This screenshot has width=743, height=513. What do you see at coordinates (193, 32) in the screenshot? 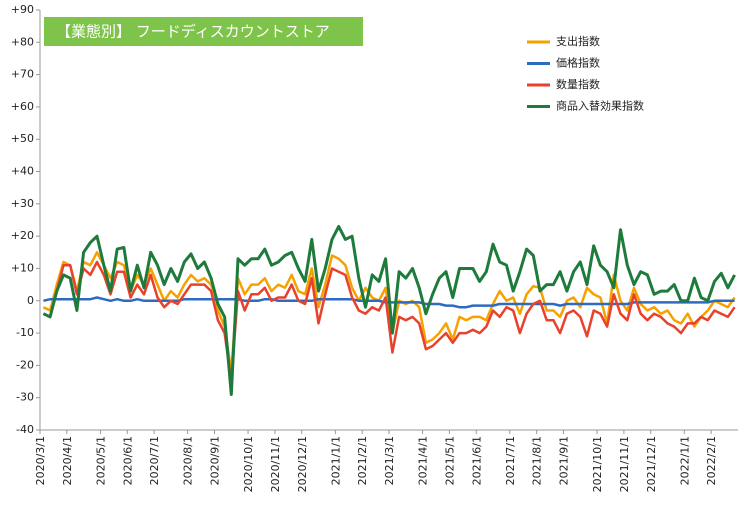
I see `chart-title: 【業態別】 フードディスカウントストア` at bounding box center [193, 32].